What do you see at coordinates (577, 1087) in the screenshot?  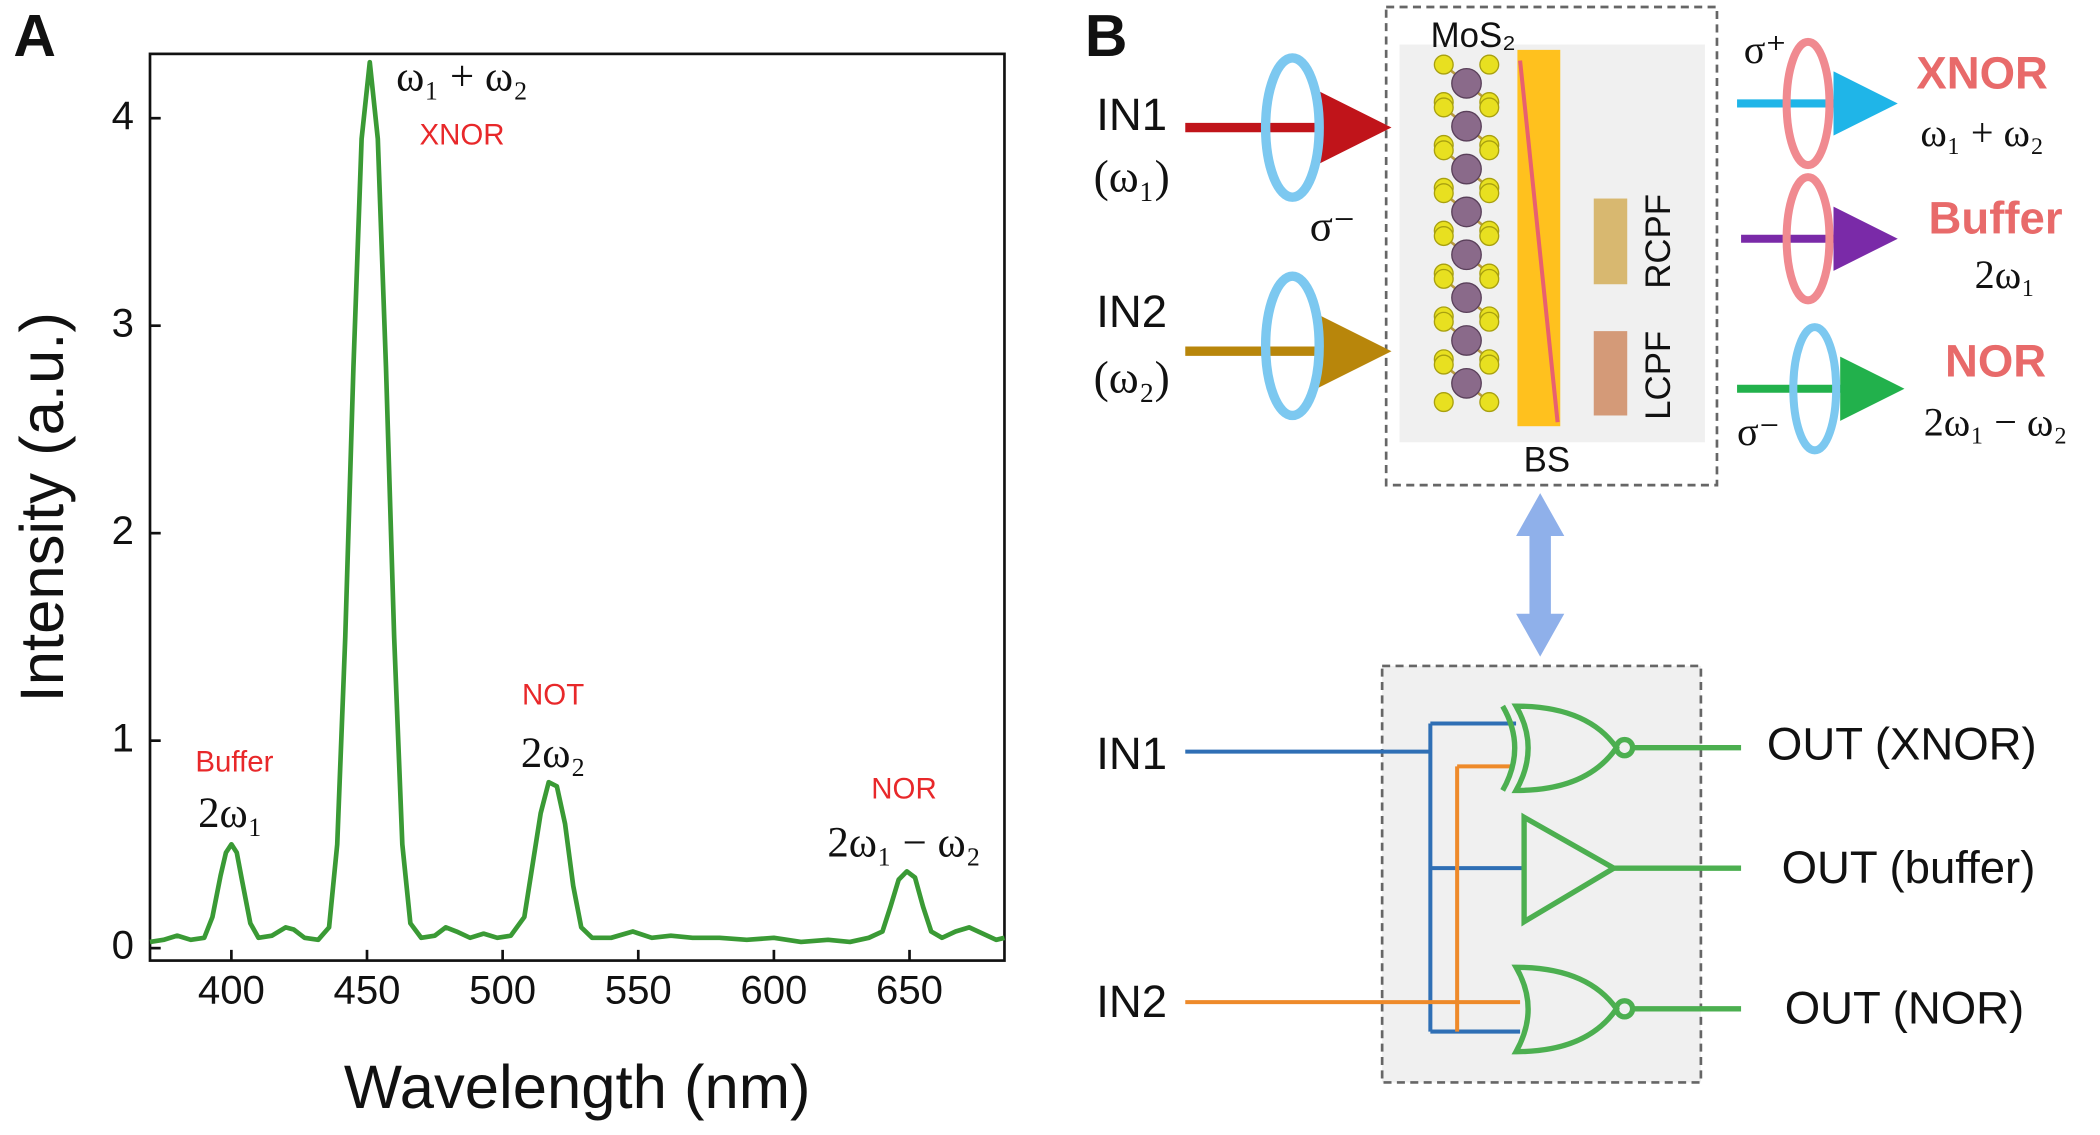 I see `x-axis-title: Wavelength (nm)` at bounding box center [577, 1087].